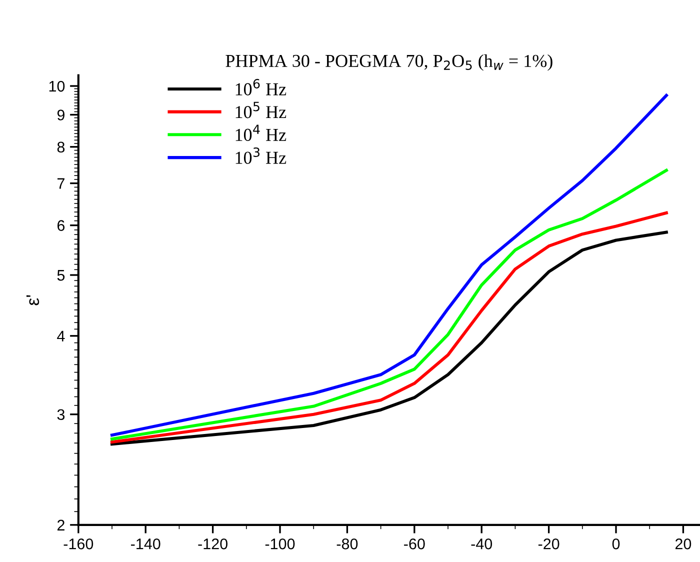 This screenshot has width=700, height=562. What do you see at coordinates (389, 62) in the screenshot?
I see `chart-title: PHPMA 30 - POEGMA 70, P$_{2}$O$_{5}$ (h$_{w}$ = 1%)` at bounding box center [389, 62].